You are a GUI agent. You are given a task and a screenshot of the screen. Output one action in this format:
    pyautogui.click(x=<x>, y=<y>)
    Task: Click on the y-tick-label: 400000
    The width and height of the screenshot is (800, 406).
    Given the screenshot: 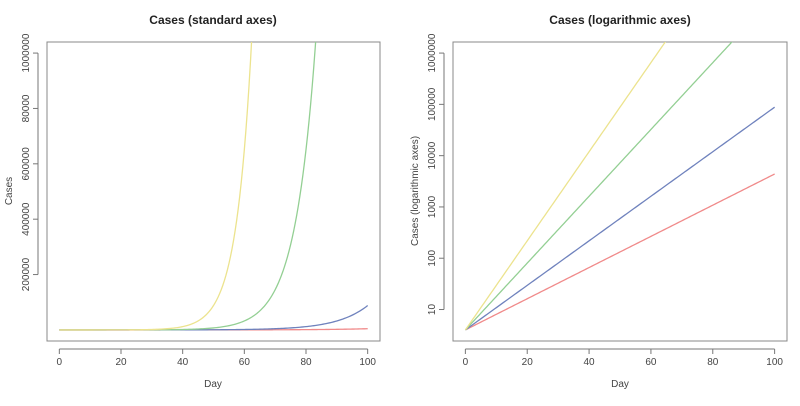 What is the action you would take?
    pyautogui.click(x=26, y=219)
    